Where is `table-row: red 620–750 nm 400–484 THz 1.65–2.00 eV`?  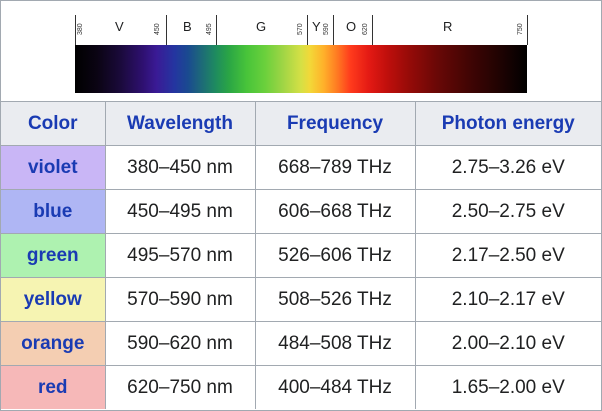 table-row: red 620–750 nm 400–484 THz 1.65–2.00 eV is located at coordinates (301, 387).